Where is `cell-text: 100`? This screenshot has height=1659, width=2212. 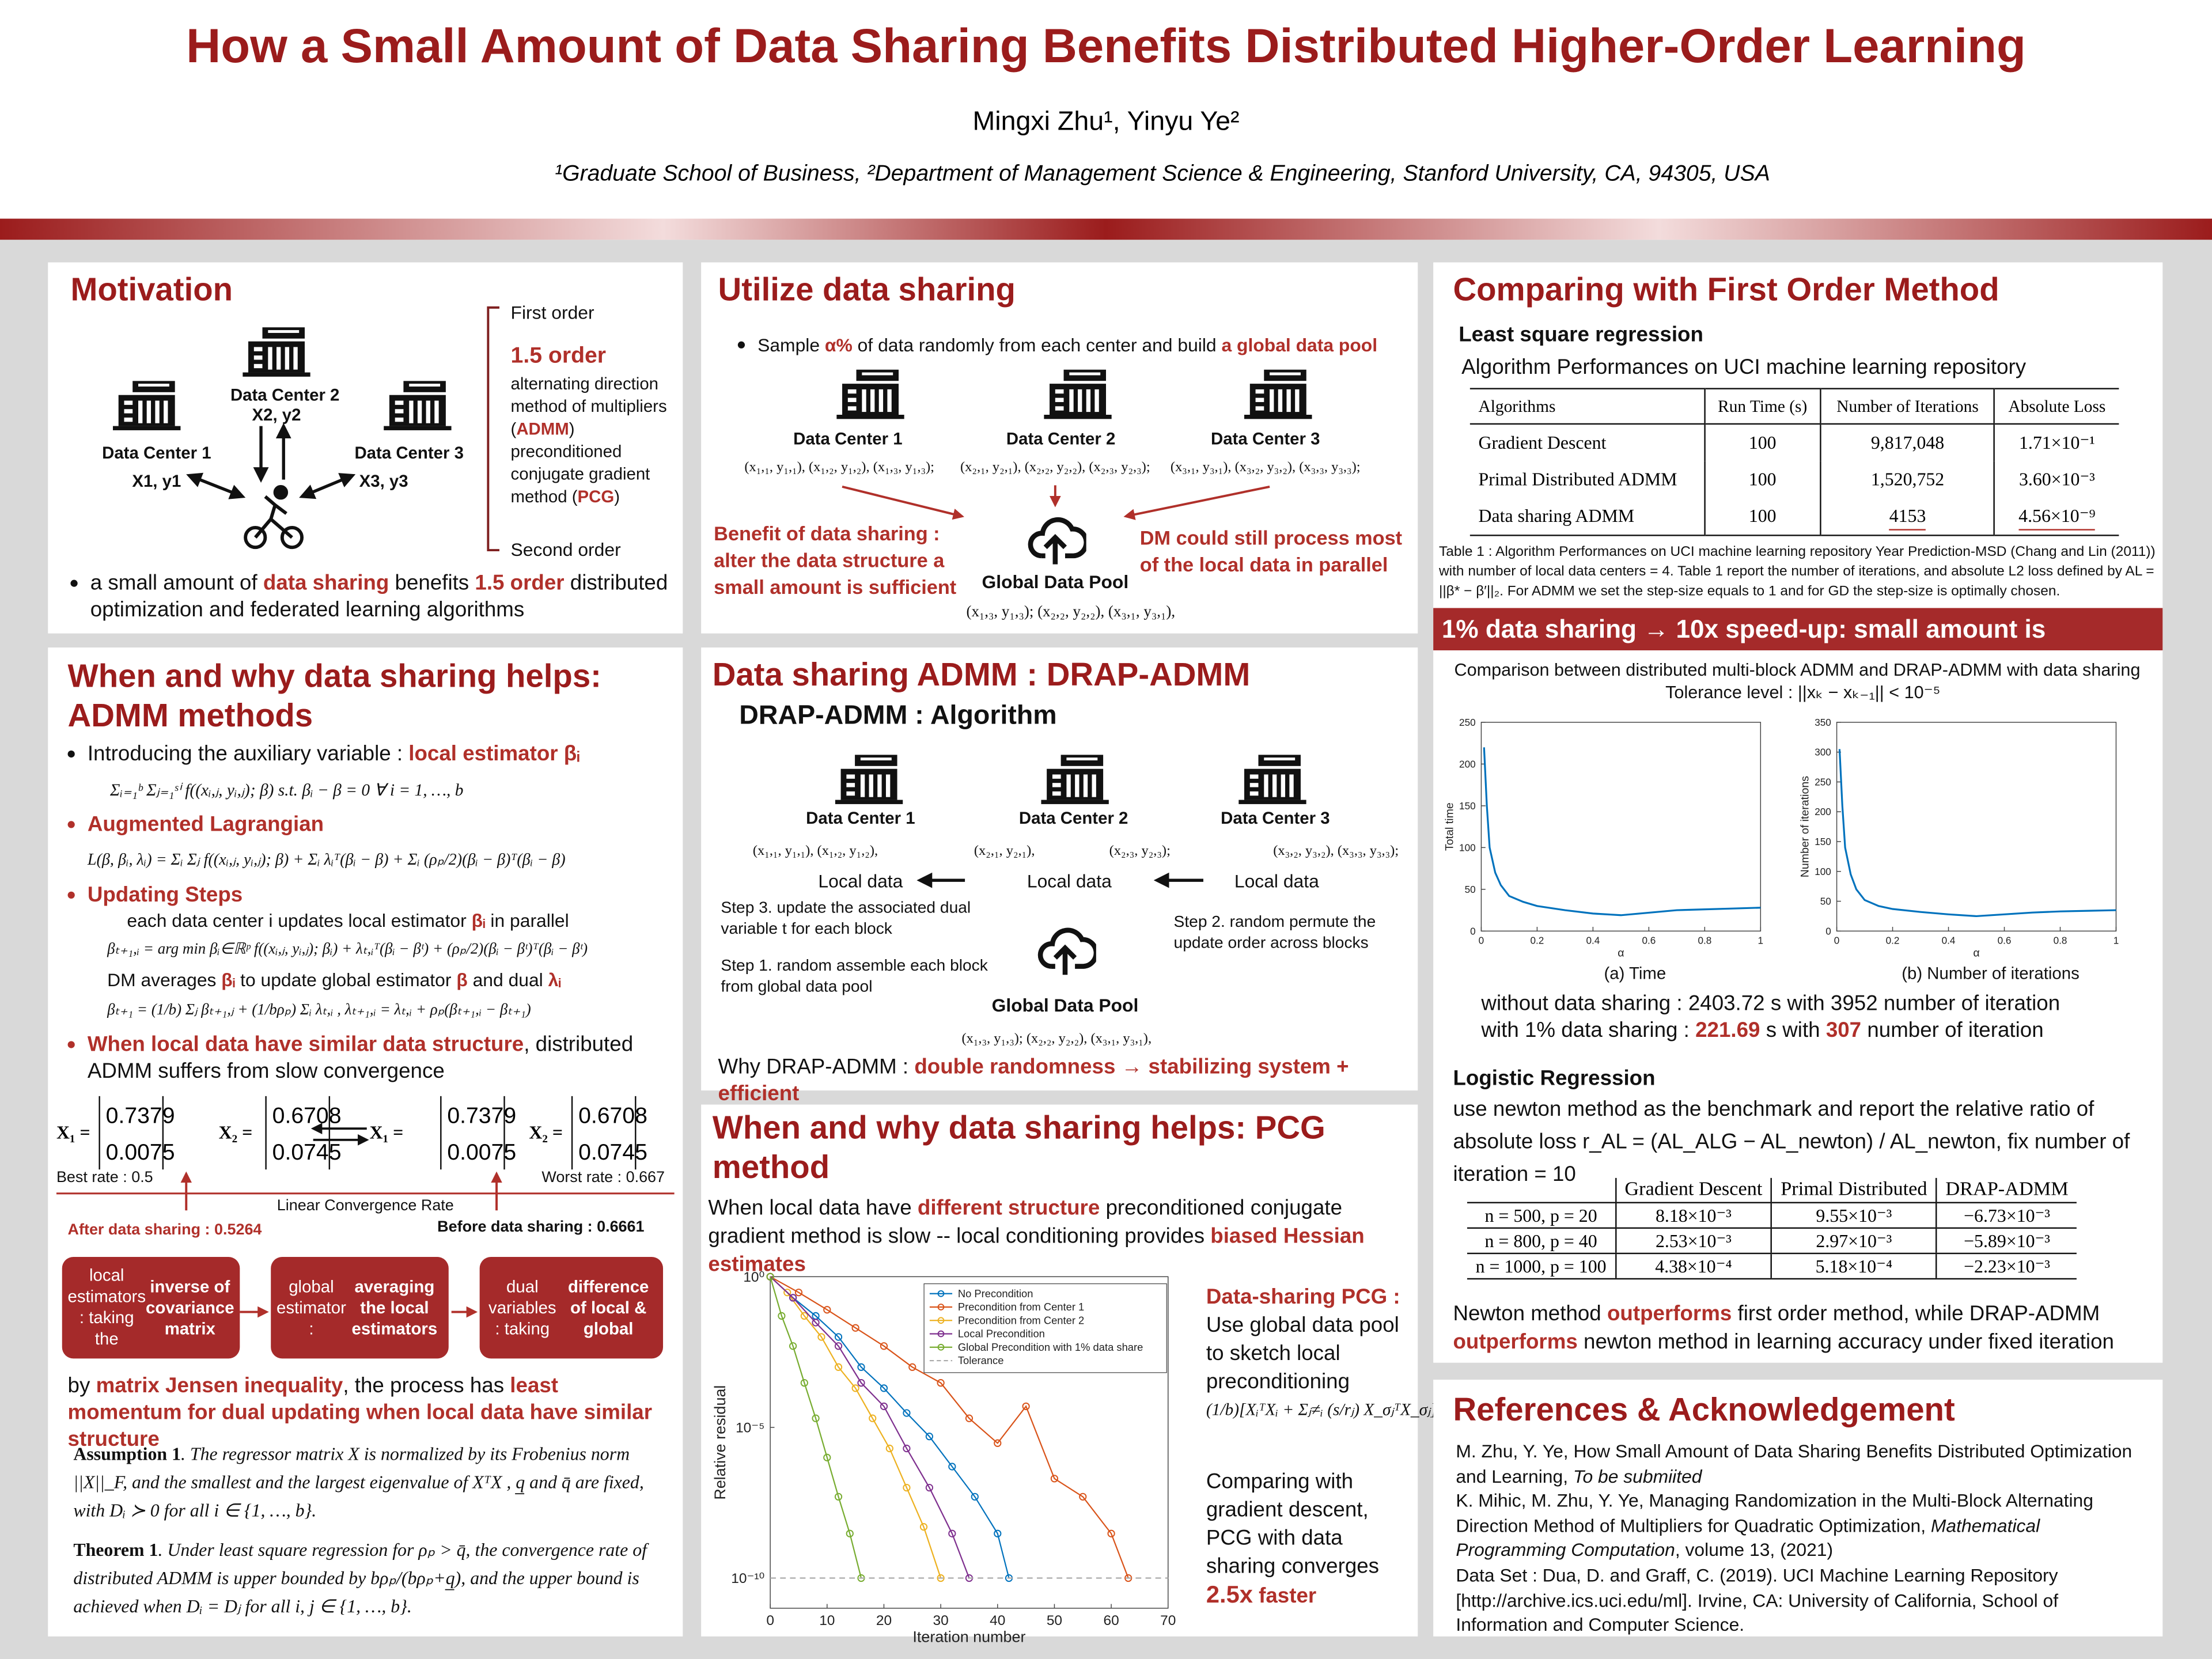 cell-text: 100 is located at coordinates (1762, 479).